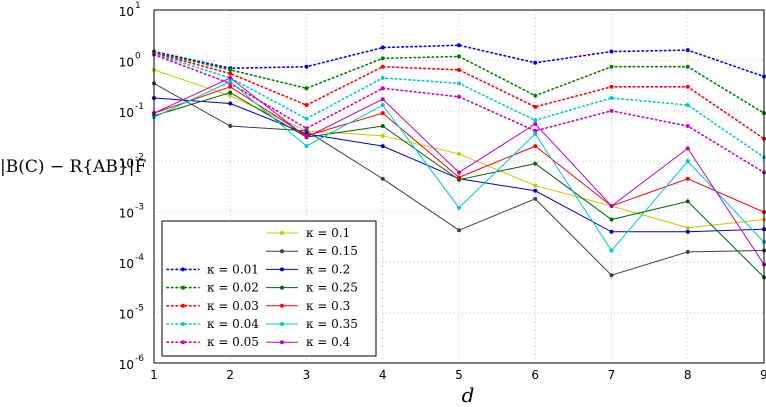 The width and height of the screenshot is (766, 407). Describe the element at coordinates (328, 269) in the screenshot. I see `legend-label: κ = 0.2` at that location.